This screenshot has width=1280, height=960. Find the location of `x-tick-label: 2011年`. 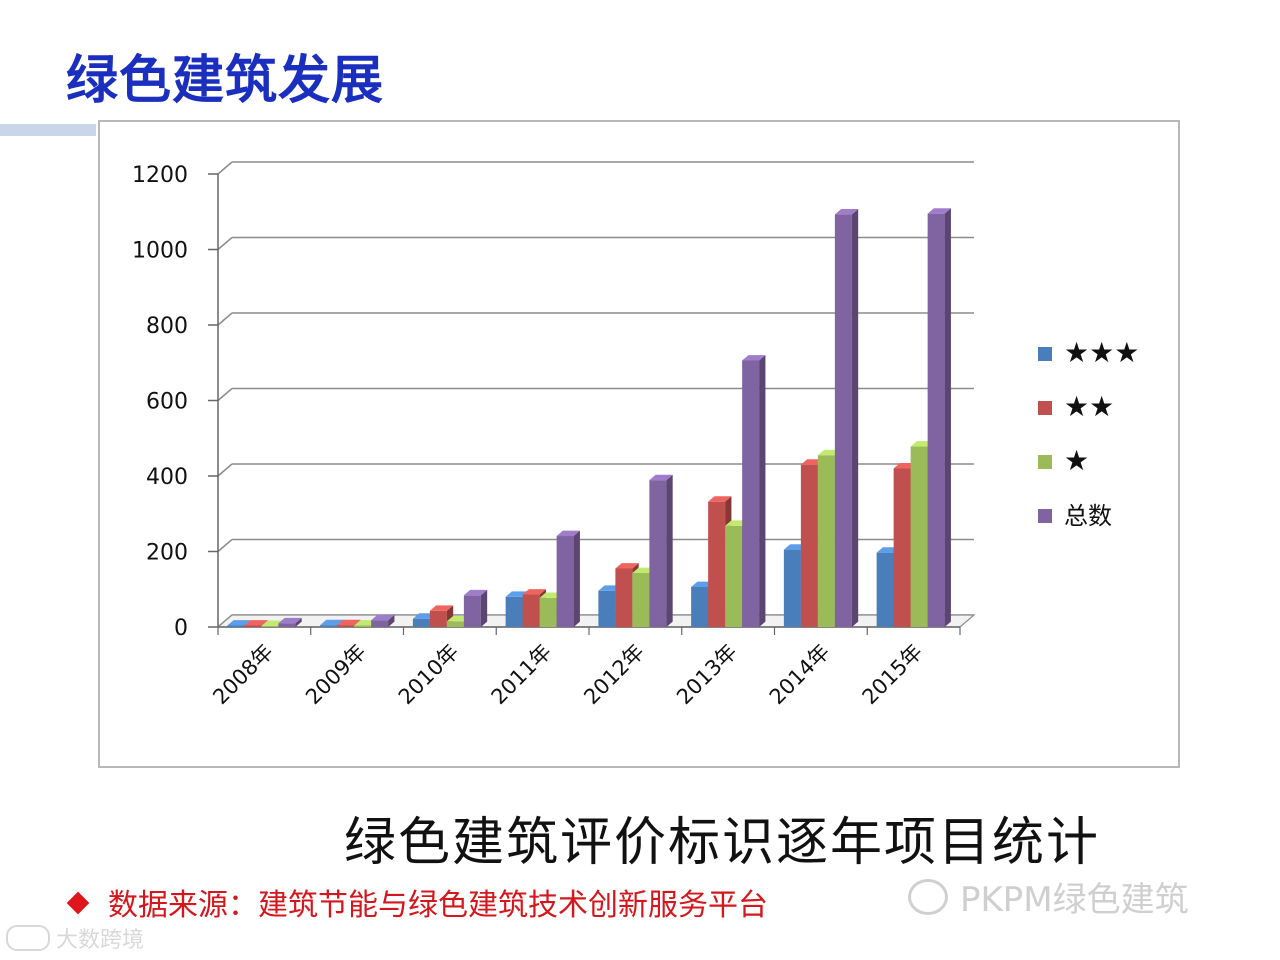

x-tick-label: 2011年 is located at coordinates (522, 675).